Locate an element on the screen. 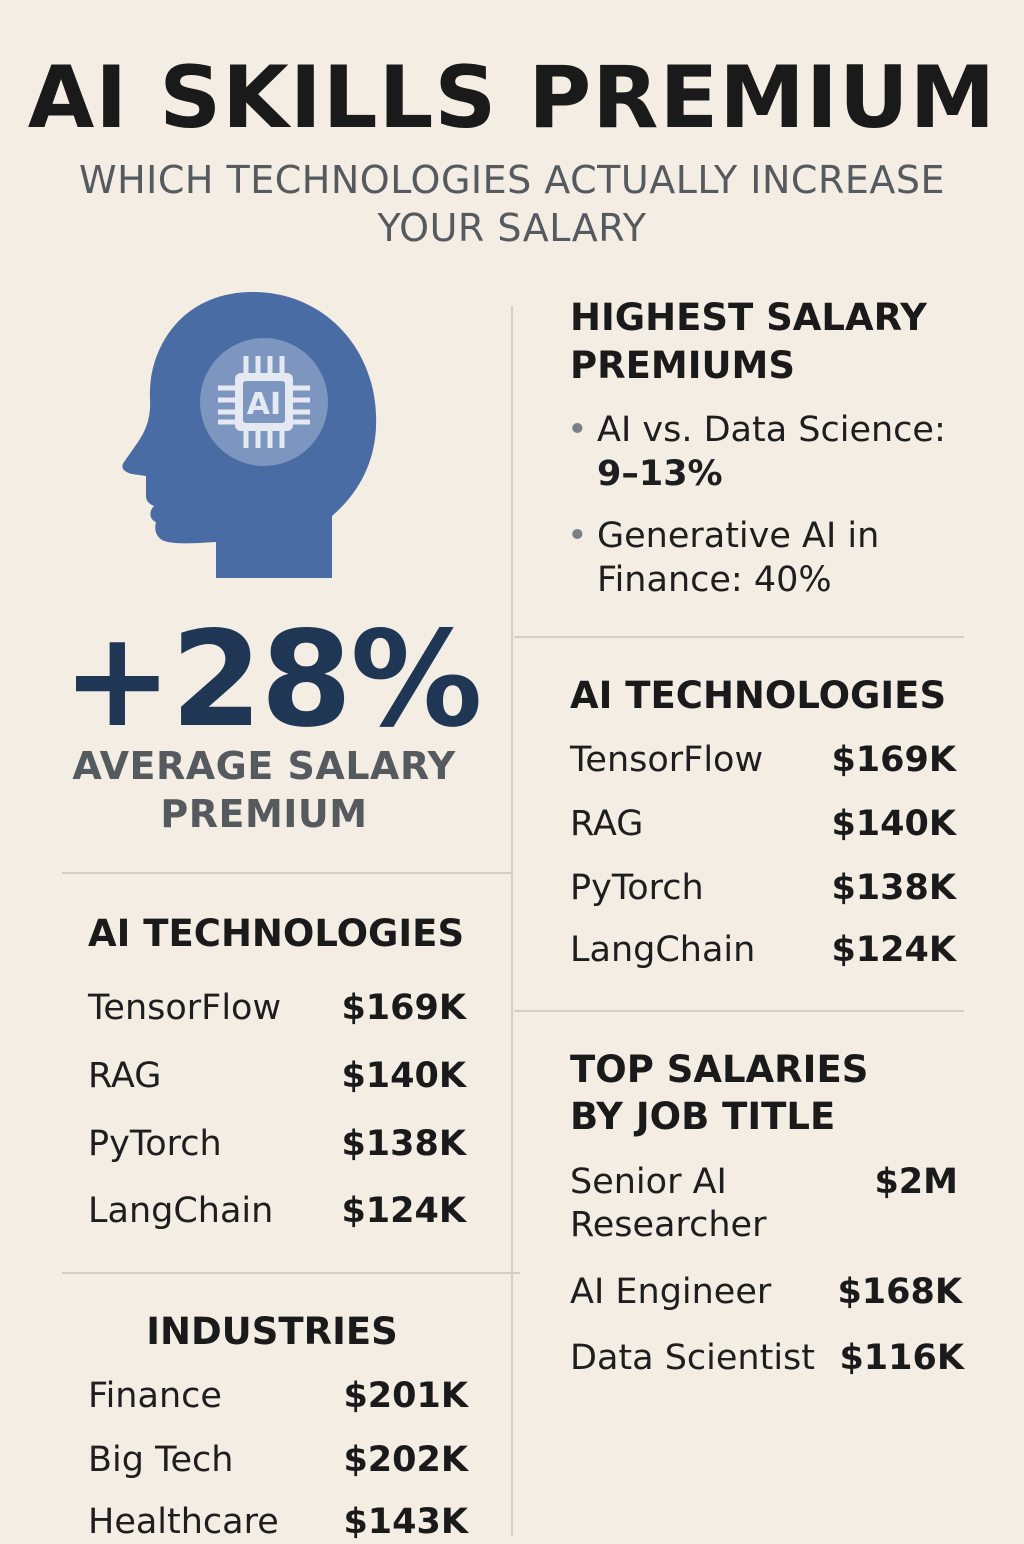 This screenshot has height=1544, width=1024. job-titles-title-line2: BY JOB TITLE is located at coordinates (703, 1116).